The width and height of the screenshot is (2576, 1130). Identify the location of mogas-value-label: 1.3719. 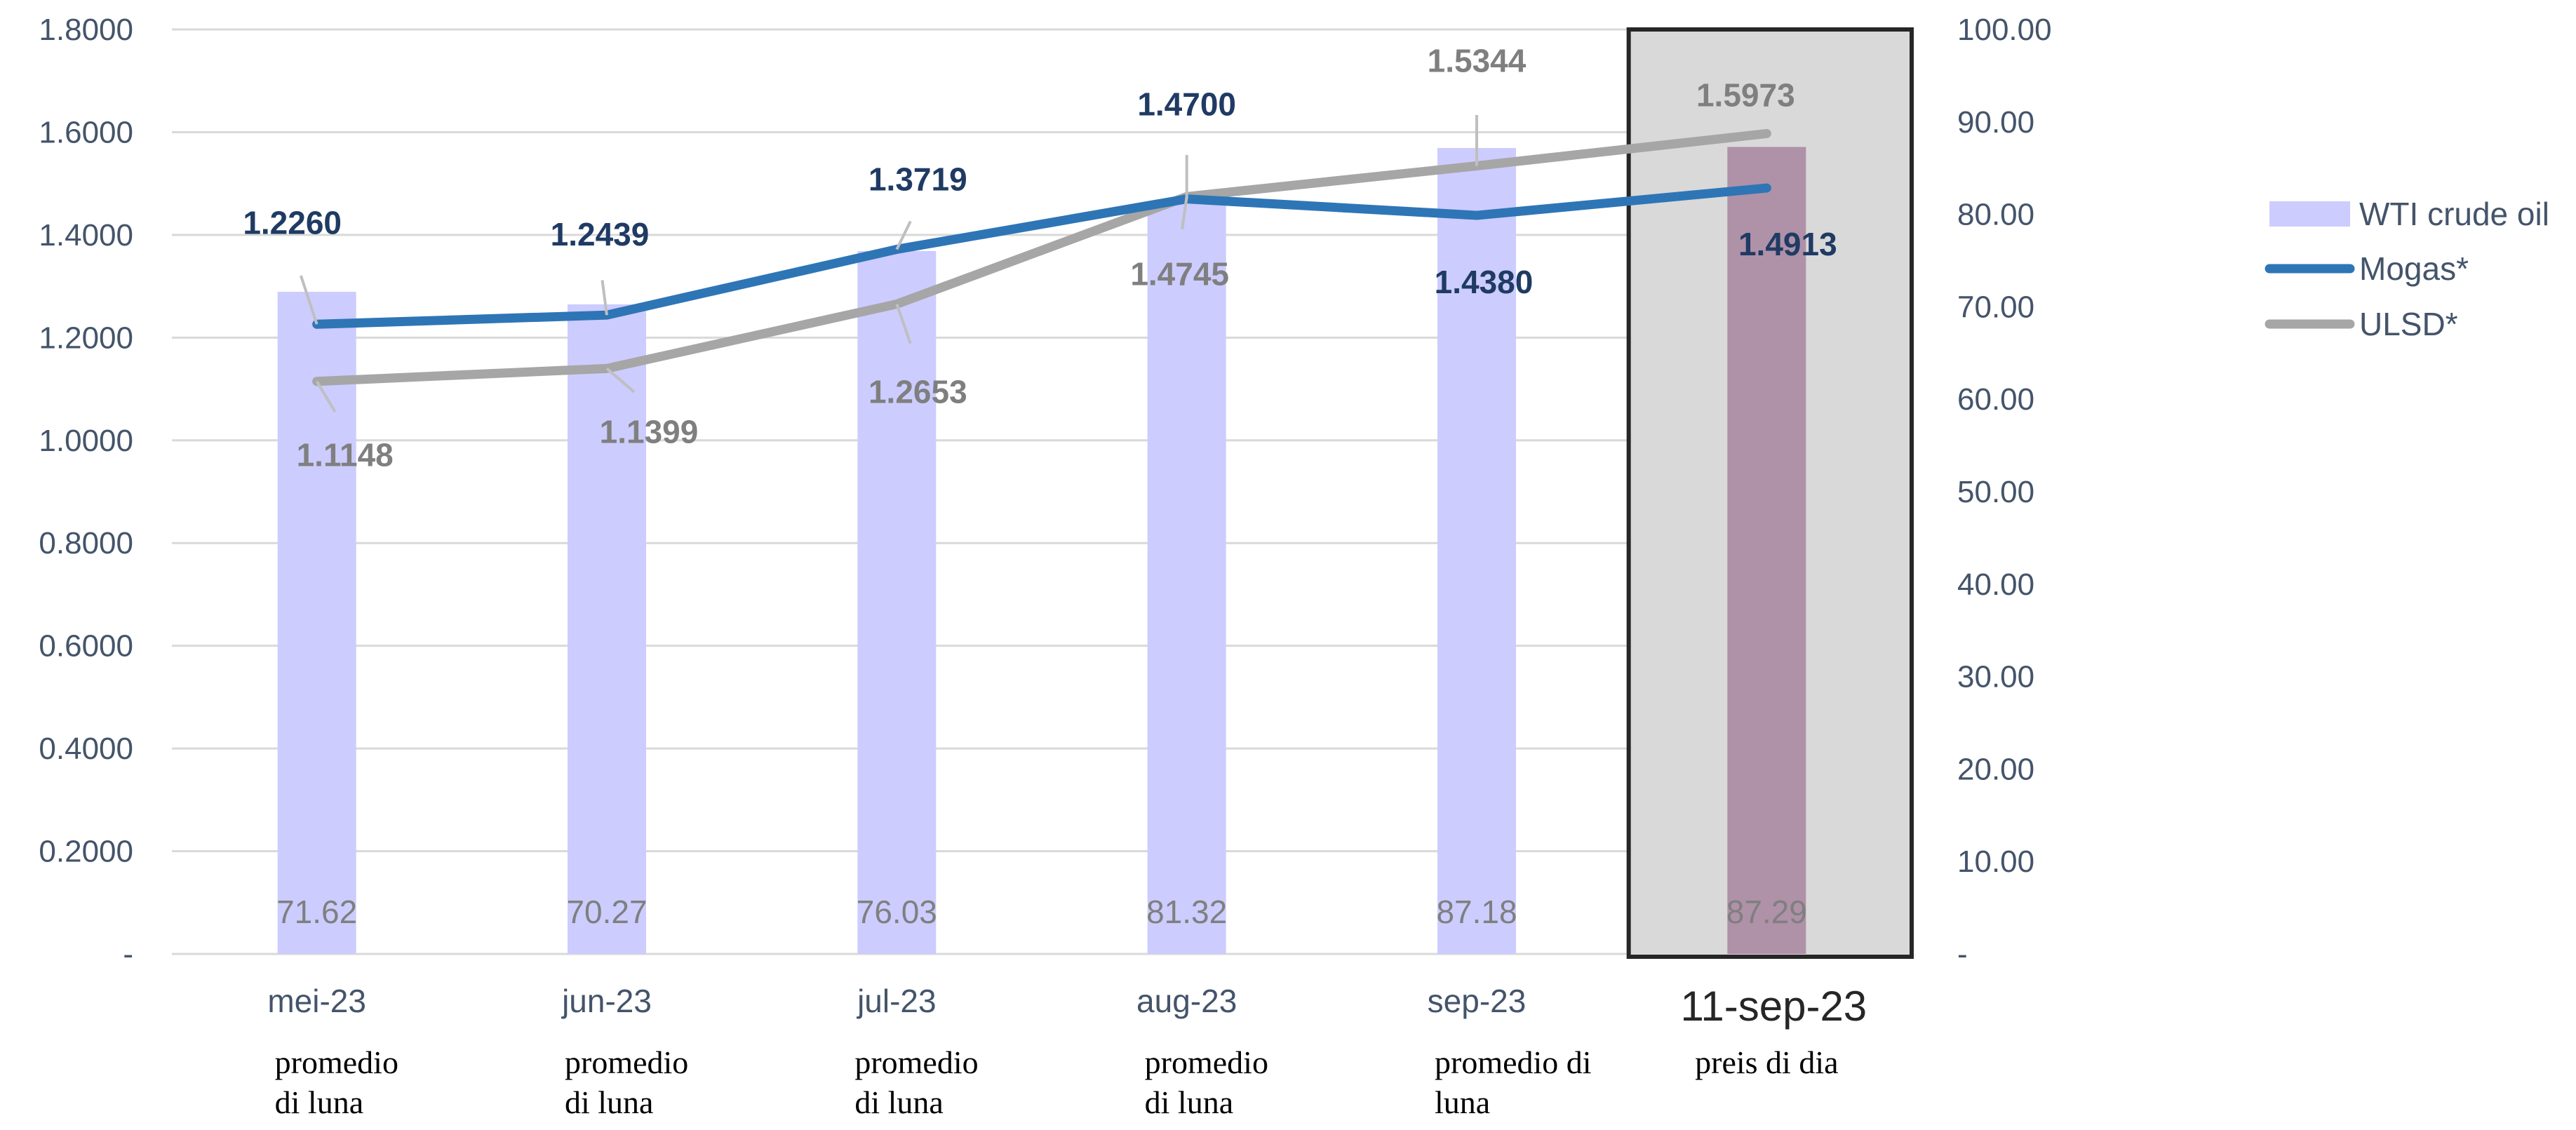
(917, 179).